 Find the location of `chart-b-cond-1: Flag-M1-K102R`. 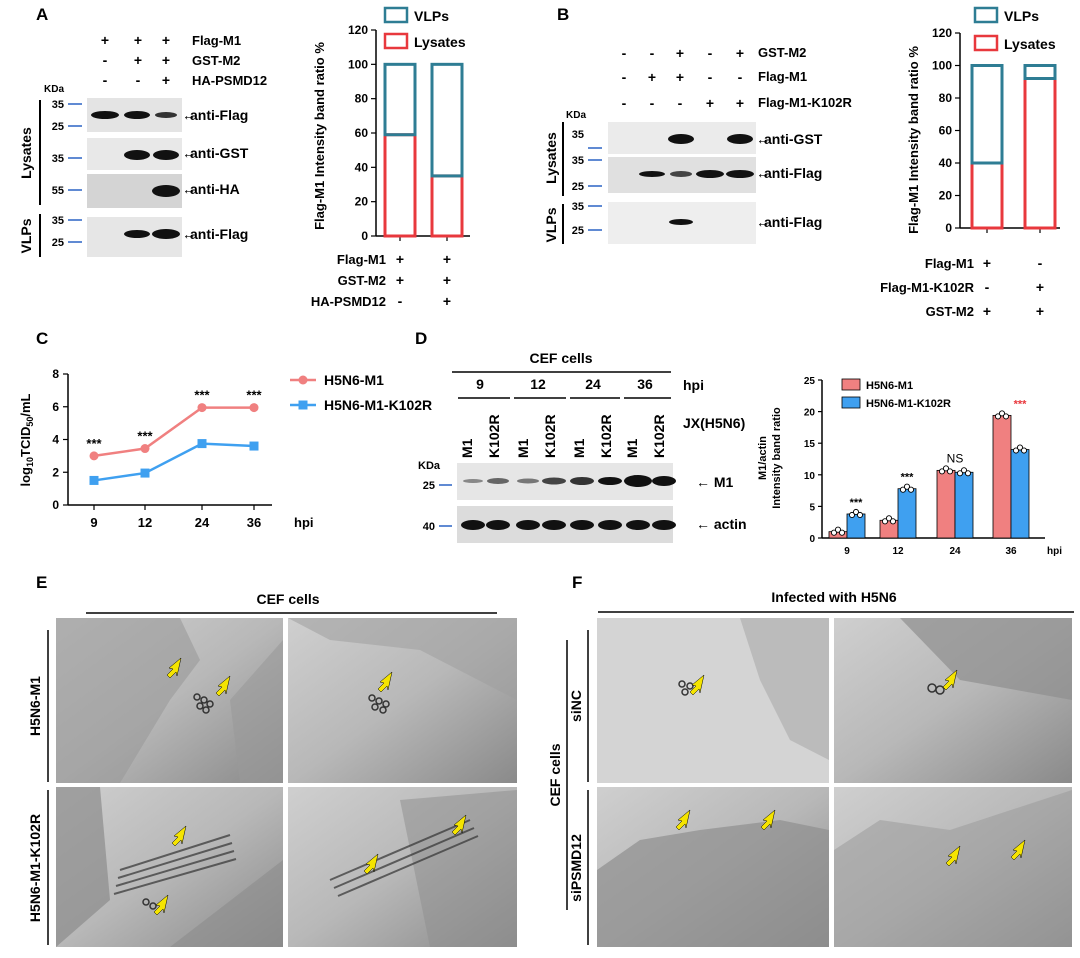

chart-b-cond-1: Flag-M1-K102R is located at coordinates (927, 287).